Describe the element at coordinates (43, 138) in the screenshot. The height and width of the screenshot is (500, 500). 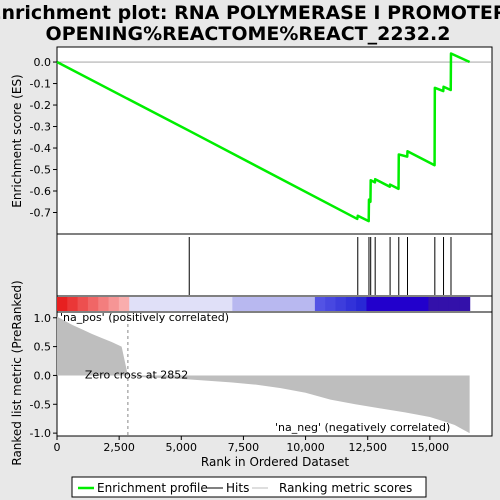
I see `es-axis-ticks: 0.0 -0.1 -0.2 -0.3 -0.4 -0.5 -0.6 -0.7` at that location.